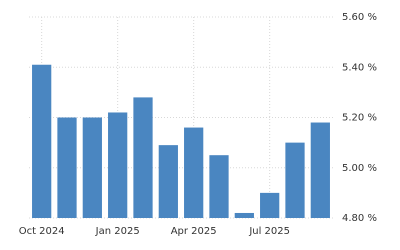 The image size is (400, 250). I want to click on x-tick-label: Oct 2024, so click(42, 231).